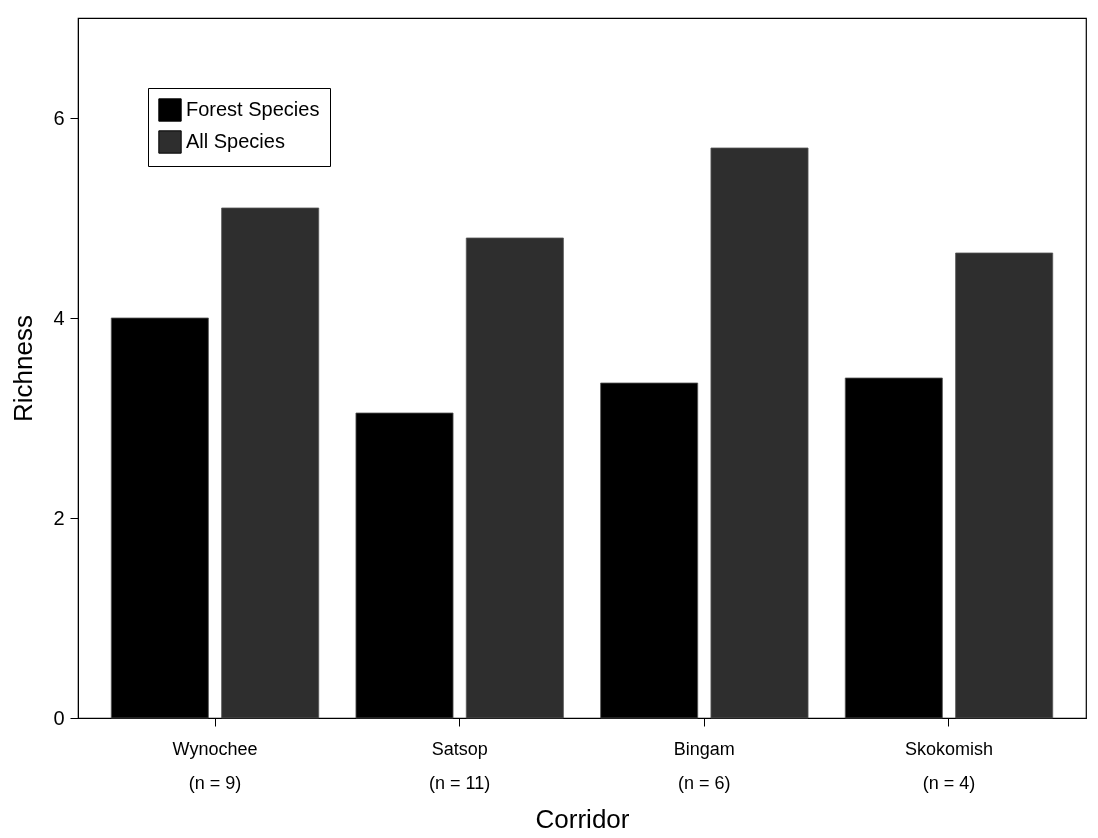  Describe the element at coordinates (582, 818) in the screenshot. I see `x-axis-title: Corridor` at that location.